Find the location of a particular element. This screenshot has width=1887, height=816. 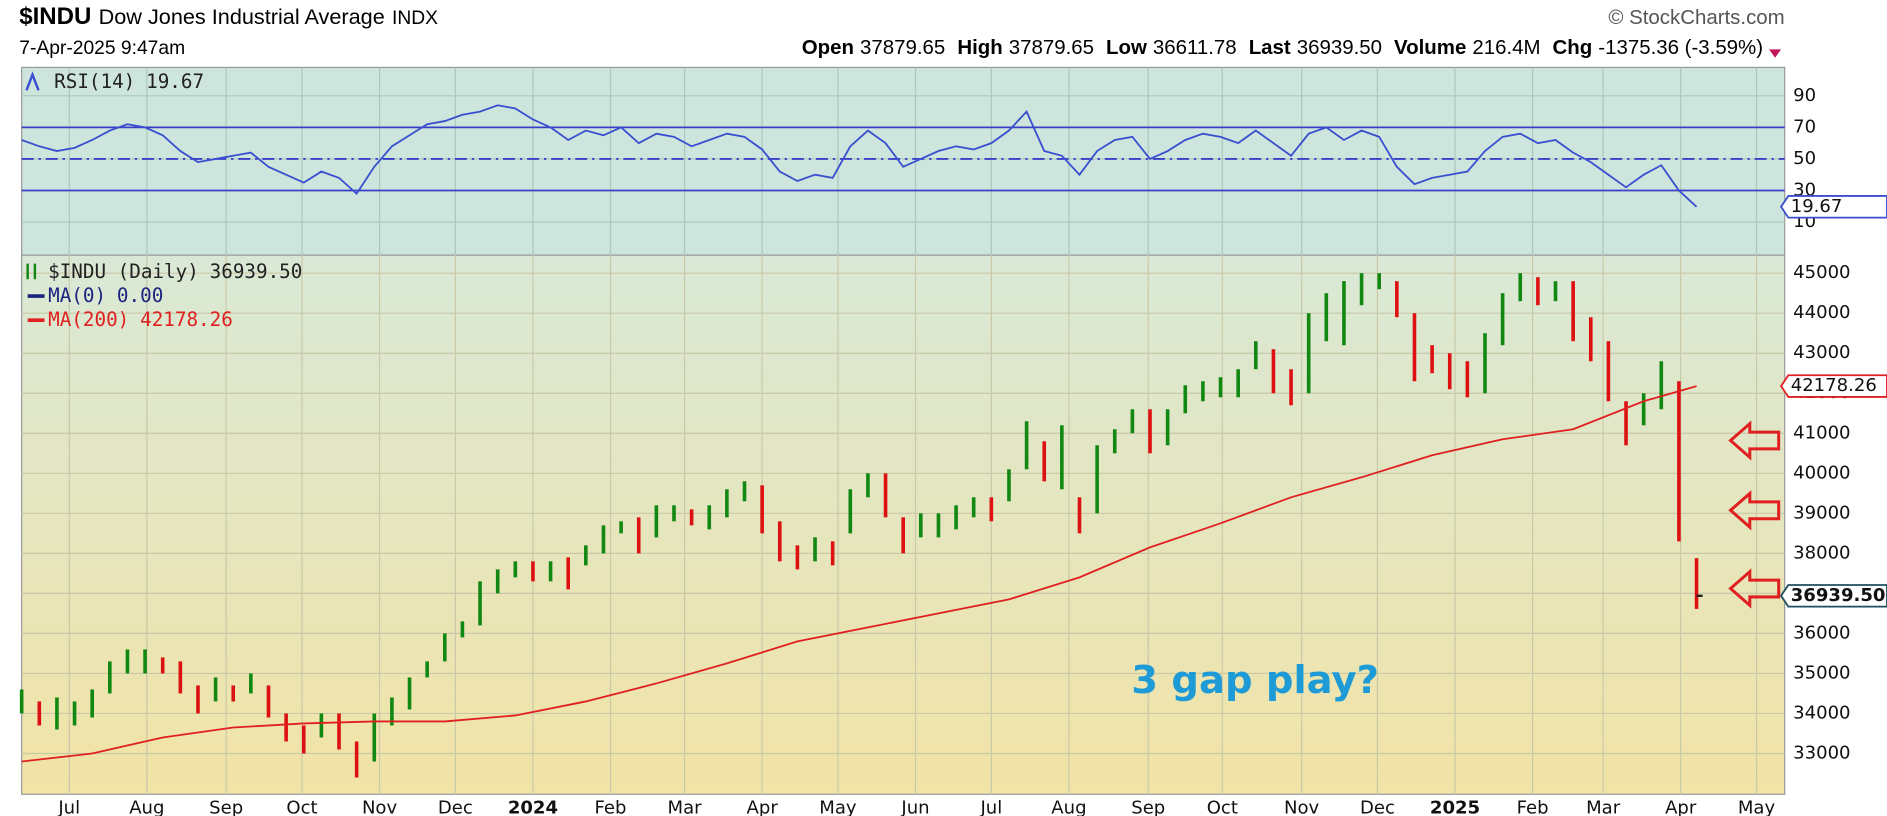

symbol: $INDU is located at coordinates (55, 16).